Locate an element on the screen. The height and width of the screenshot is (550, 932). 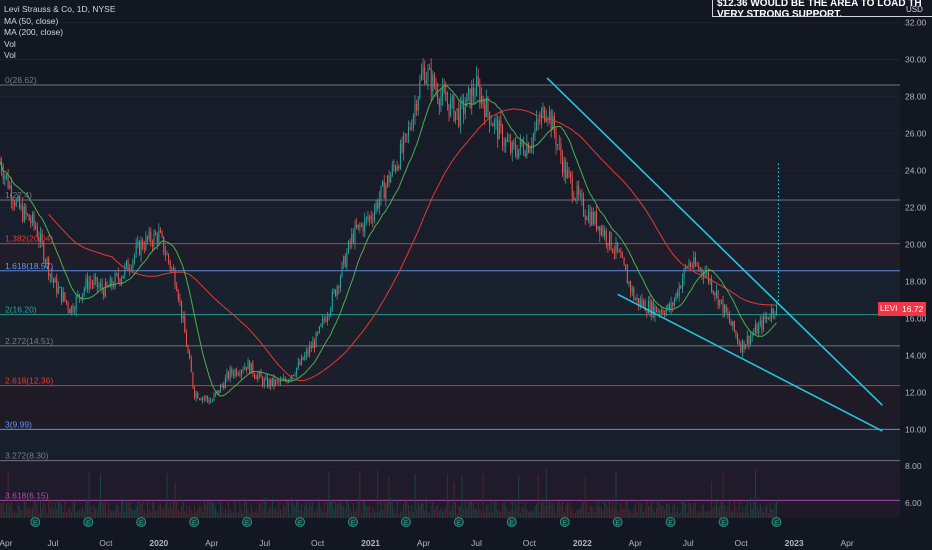
time-tick-label: 2020 is located at coordinates (158, 543).